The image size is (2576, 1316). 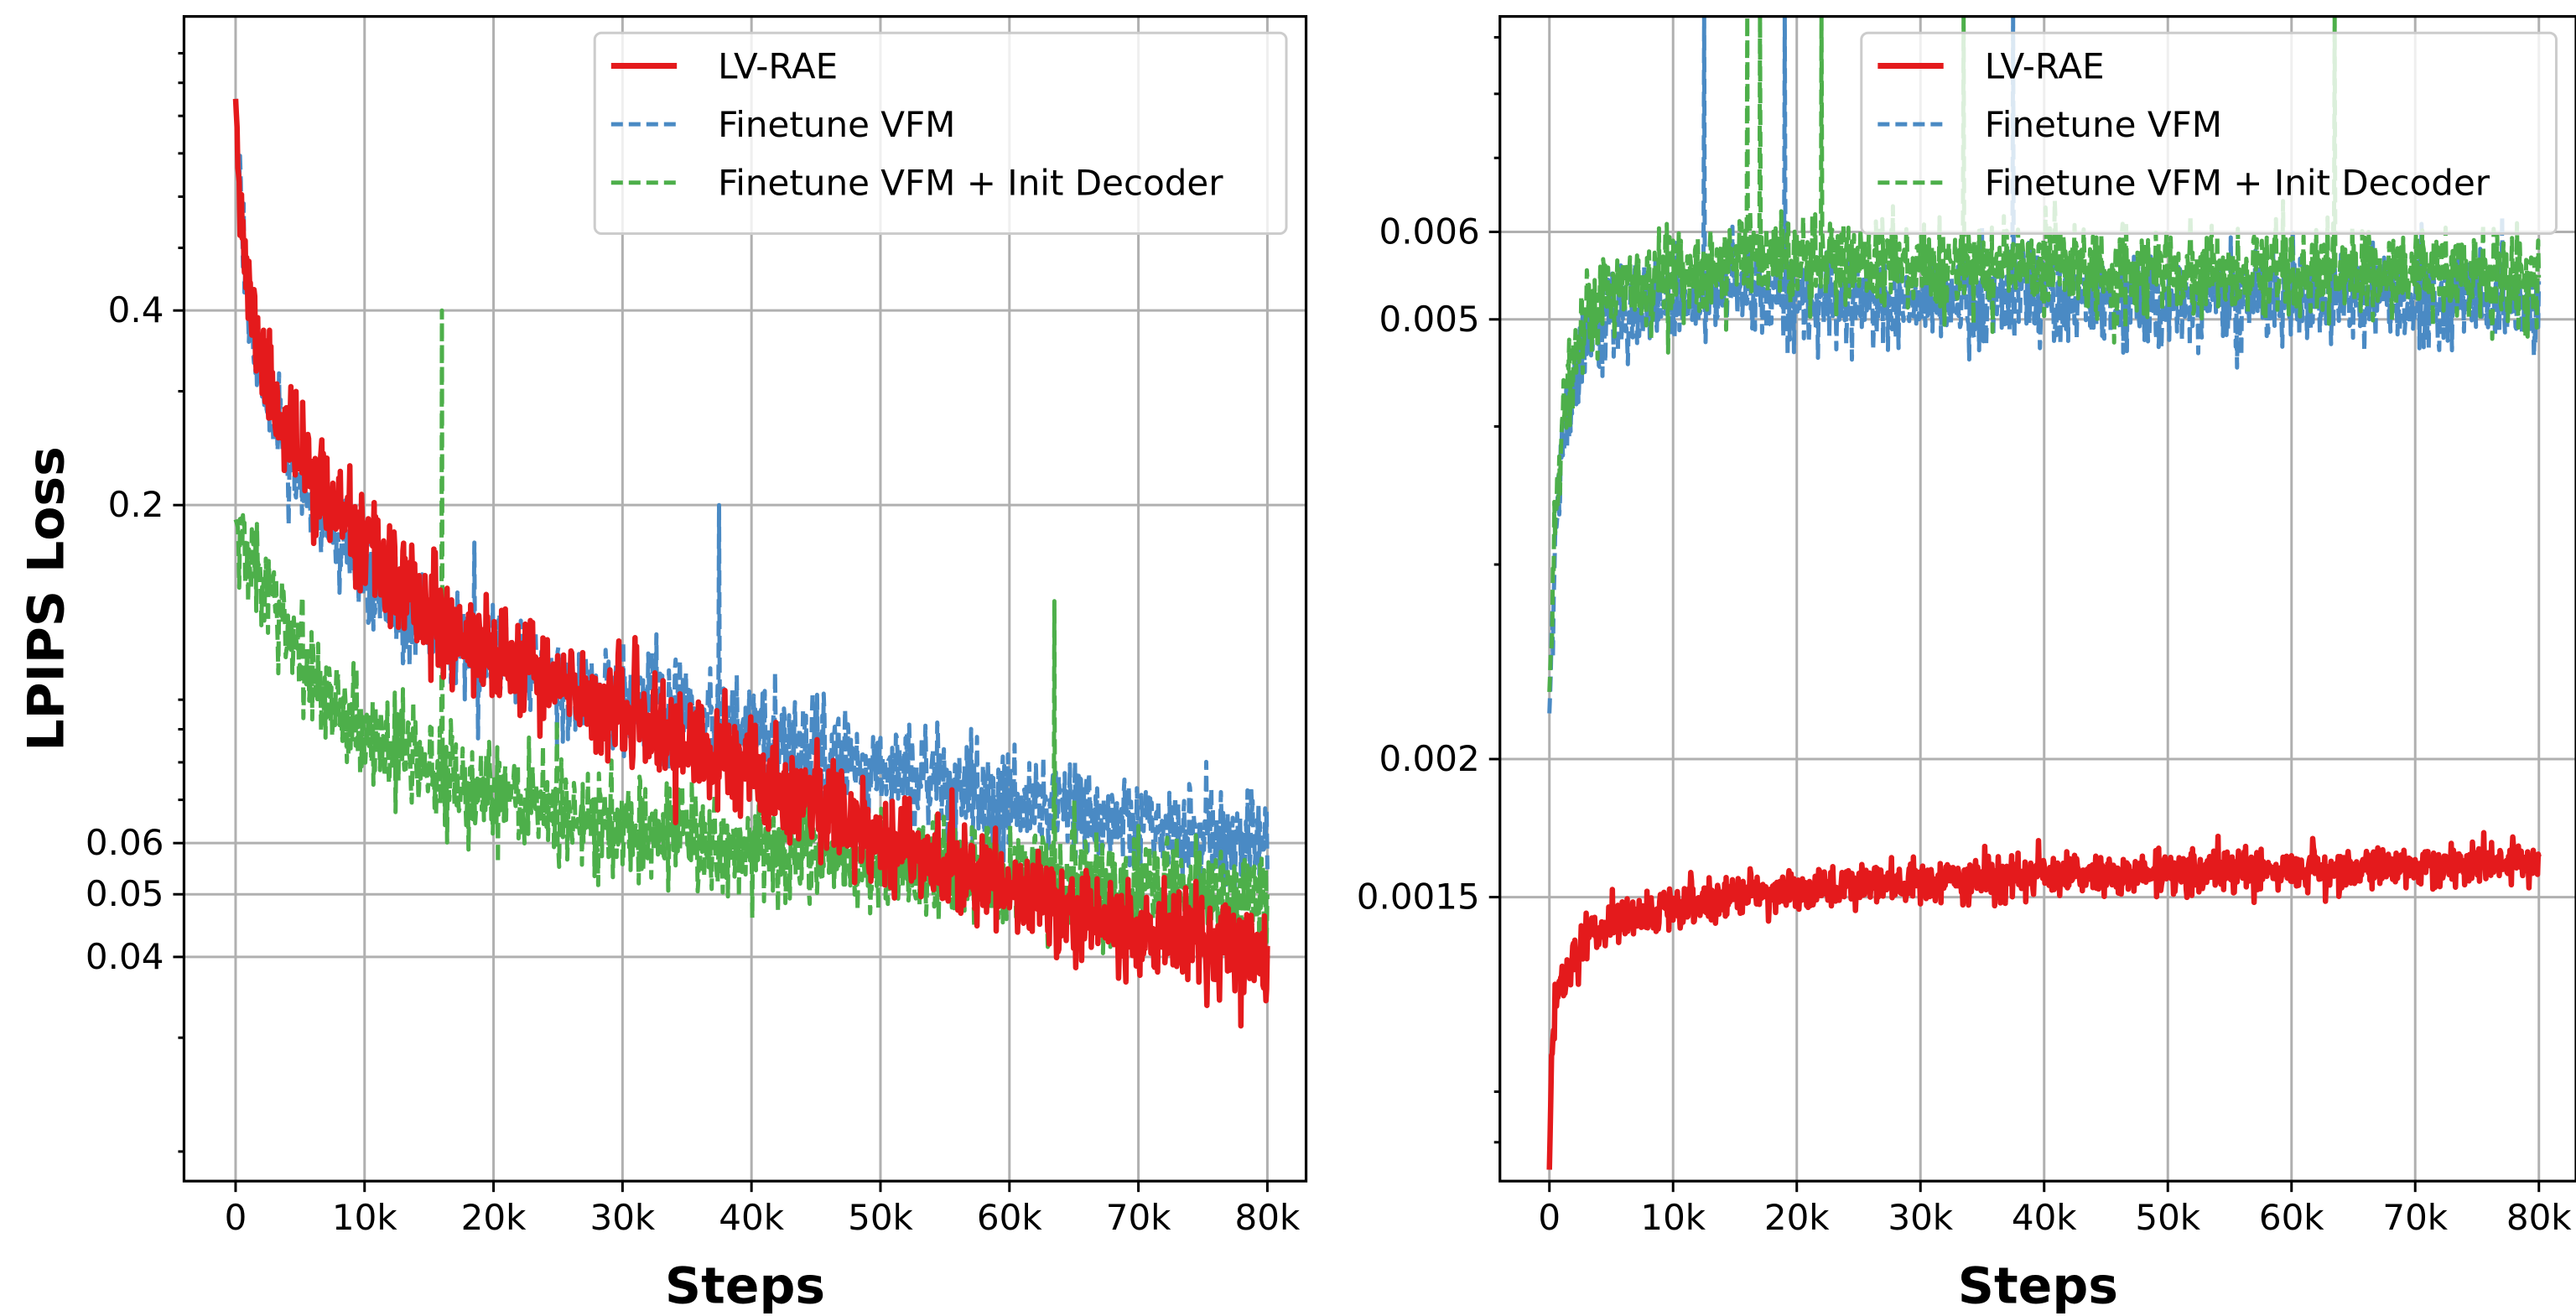 What do you see at coordinates (46, 599) in the screenshot?
I see `left-plot-y-axis-label: LPIPS Loss` at bounding box center [46, 599].